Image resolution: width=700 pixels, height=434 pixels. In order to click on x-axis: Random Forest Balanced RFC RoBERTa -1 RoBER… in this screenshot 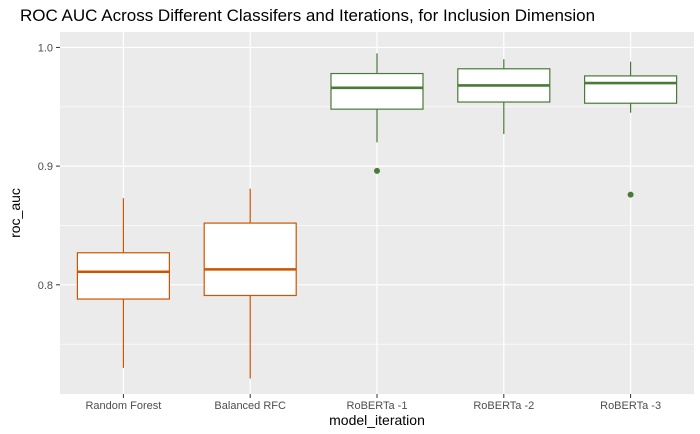, I will do `click(373, 403)`.